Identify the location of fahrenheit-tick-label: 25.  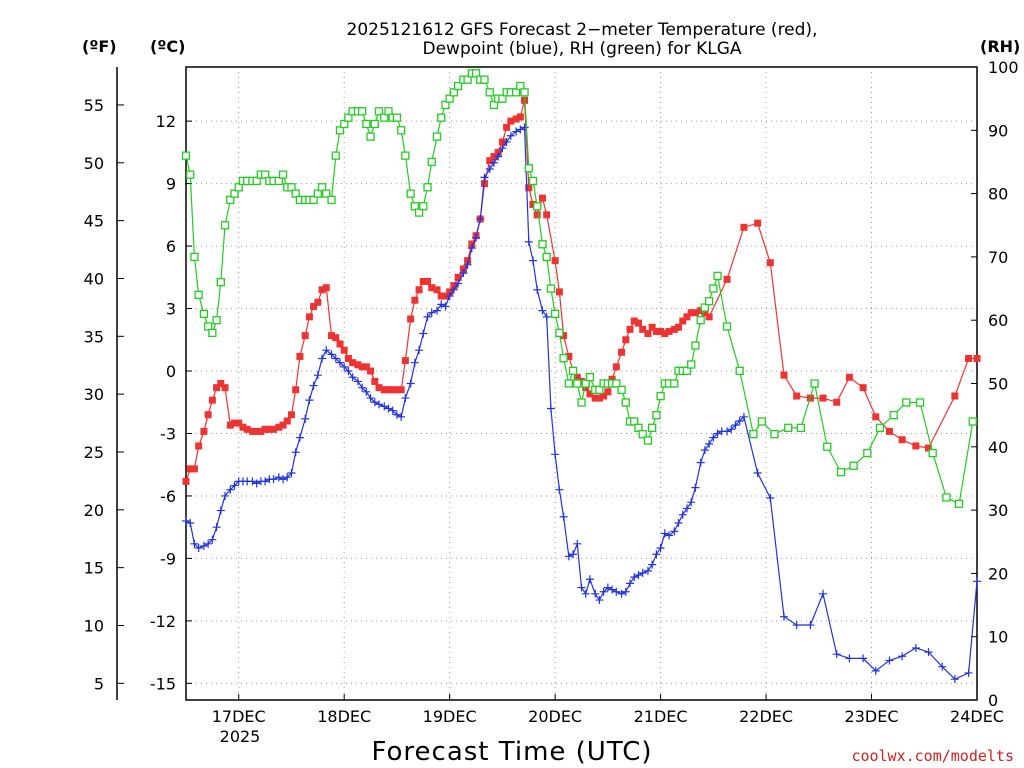
(94, 452).